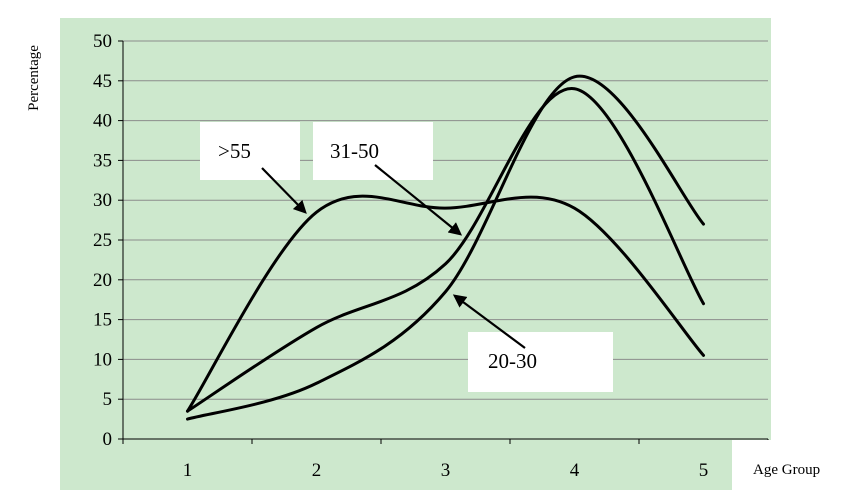  What do you see at coordinates (575, 470) in the screenshot?
I see `x-tick-label: 4` at bounding box center [575, 470].